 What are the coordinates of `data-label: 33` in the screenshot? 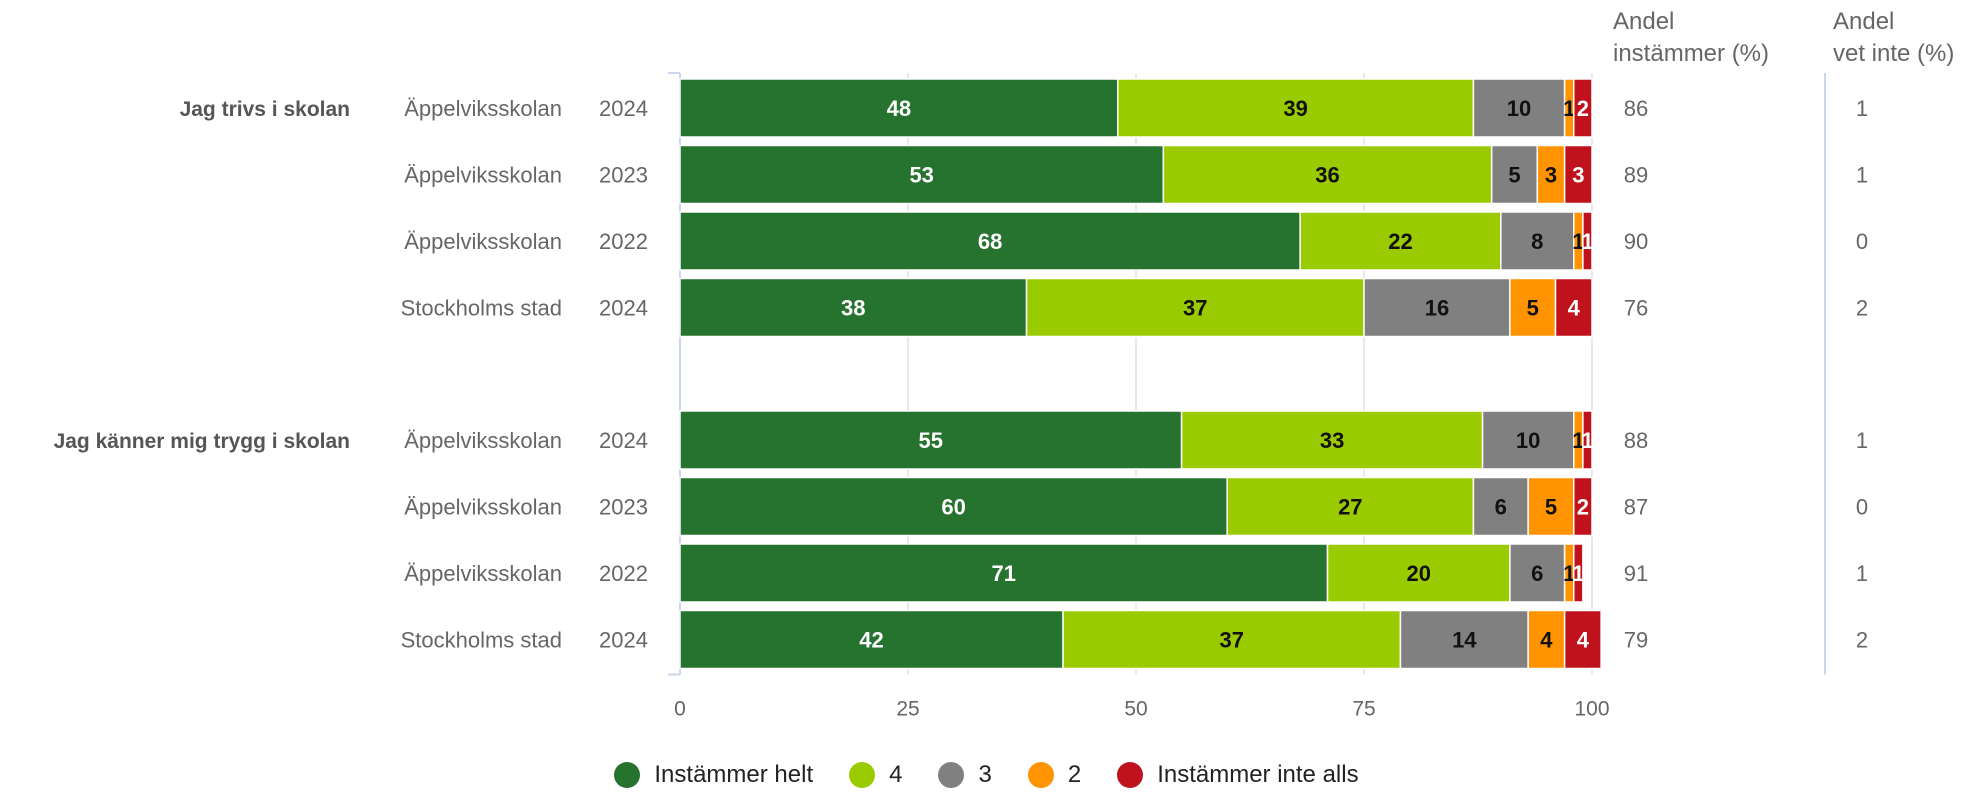 It's located at (1332, 440).